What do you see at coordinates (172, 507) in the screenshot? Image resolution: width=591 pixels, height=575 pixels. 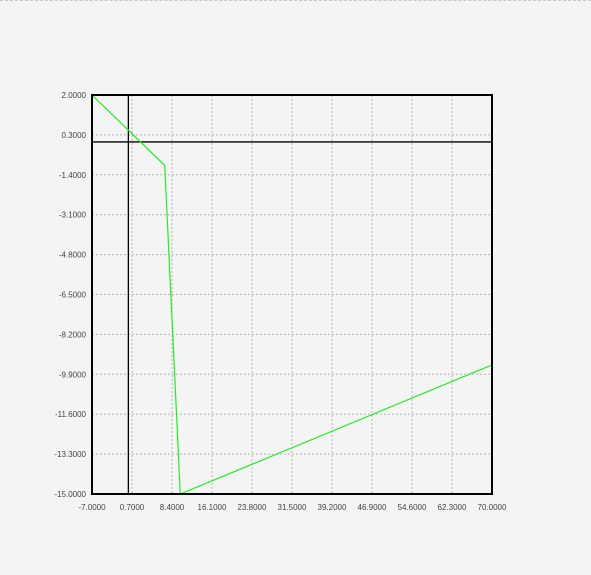 I see `x-tick-label: 8.4000` at bounding box center [172, 507].